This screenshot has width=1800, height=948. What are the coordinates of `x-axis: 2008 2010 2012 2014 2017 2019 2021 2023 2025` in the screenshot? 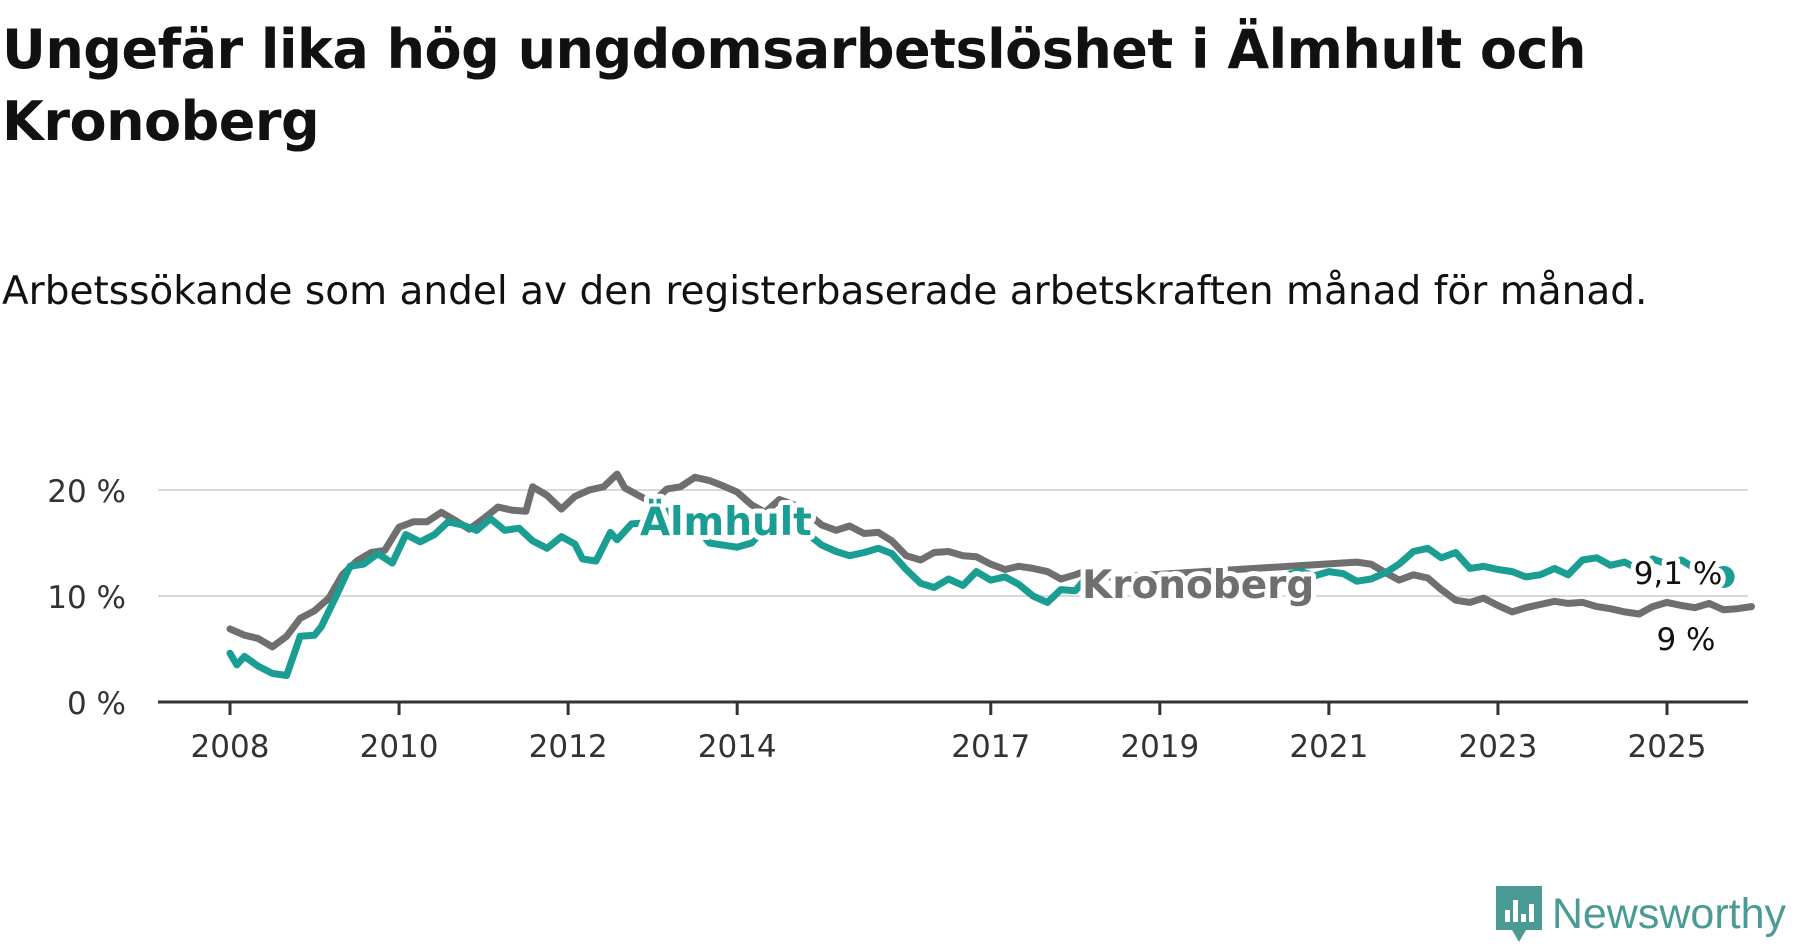 It's located at (953, 732).